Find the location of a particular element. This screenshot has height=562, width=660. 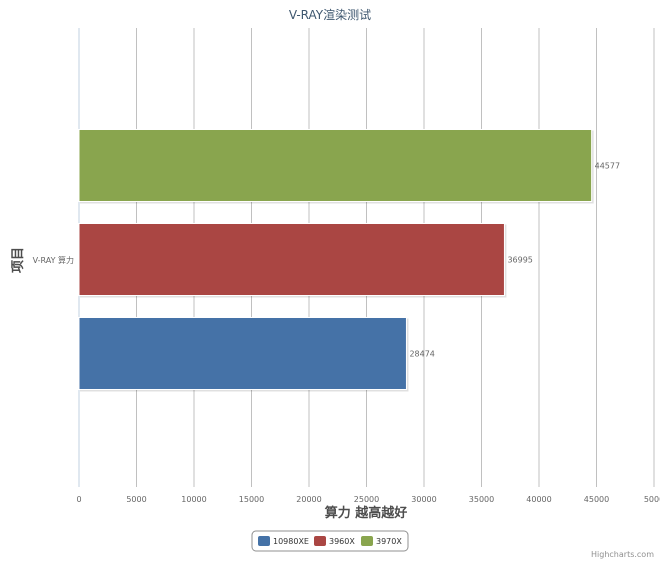

data-label-10980xe: 28474 is located at coordinates (421, 354).